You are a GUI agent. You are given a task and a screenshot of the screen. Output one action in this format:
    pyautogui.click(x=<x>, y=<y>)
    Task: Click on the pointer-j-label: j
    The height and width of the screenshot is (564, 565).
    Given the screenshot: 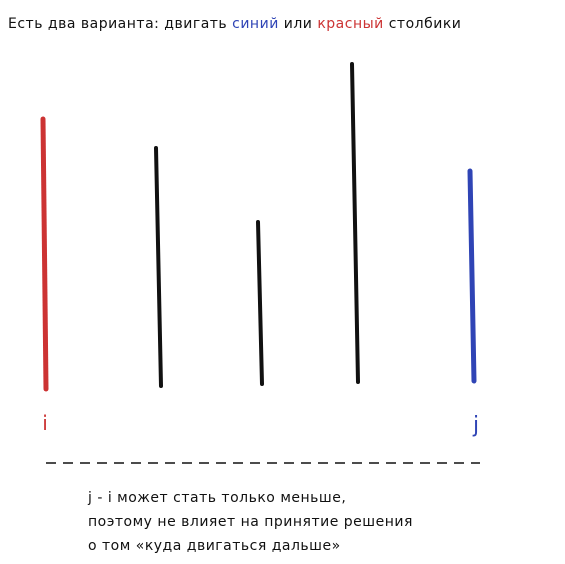 What is the action you would take?
    pyautogui.click(x=475, y=425)
    